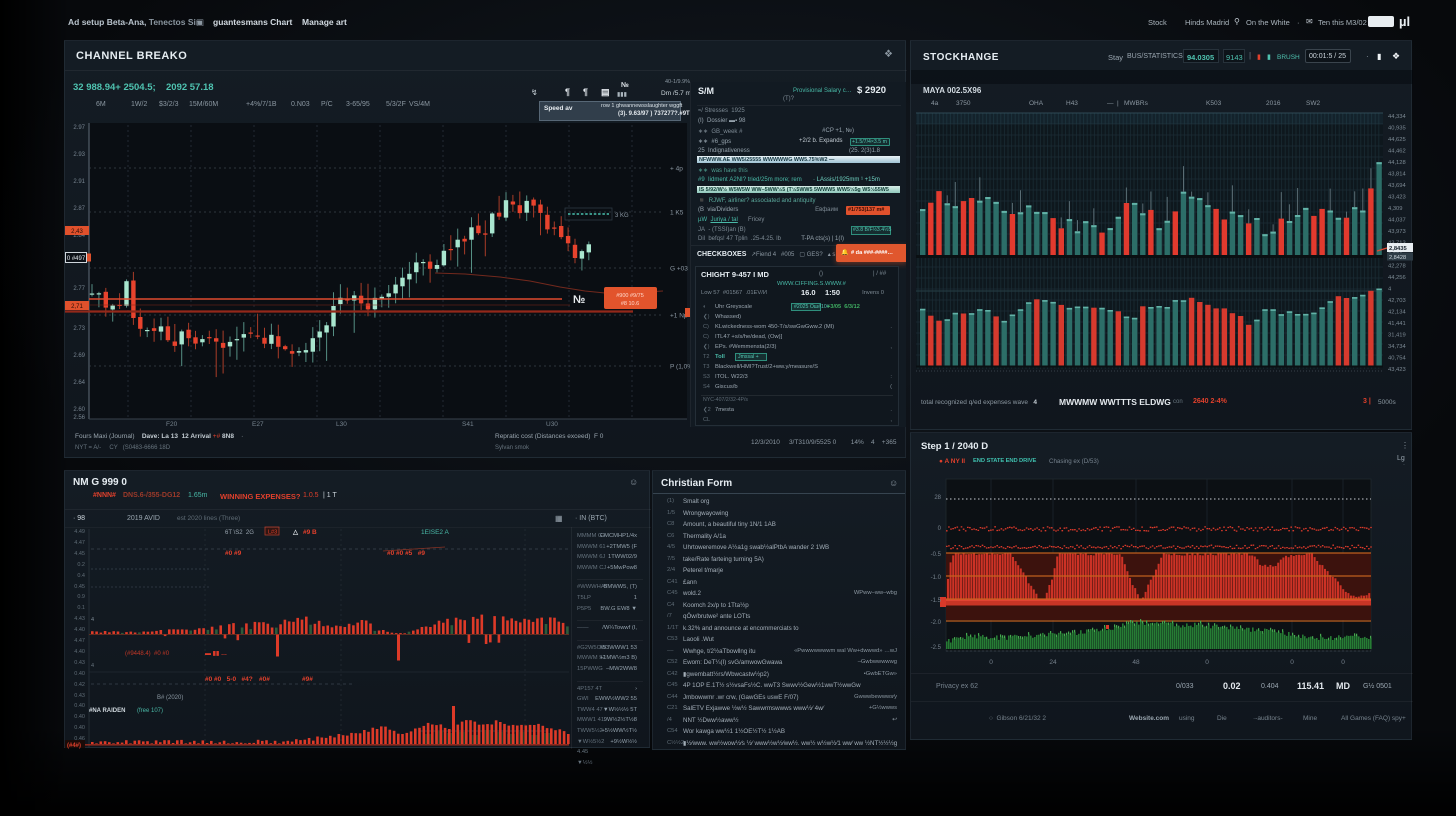 The width and height of the screenshot is (1456, 816). I want to click on svg-text: 2.91, so click(79, 182).